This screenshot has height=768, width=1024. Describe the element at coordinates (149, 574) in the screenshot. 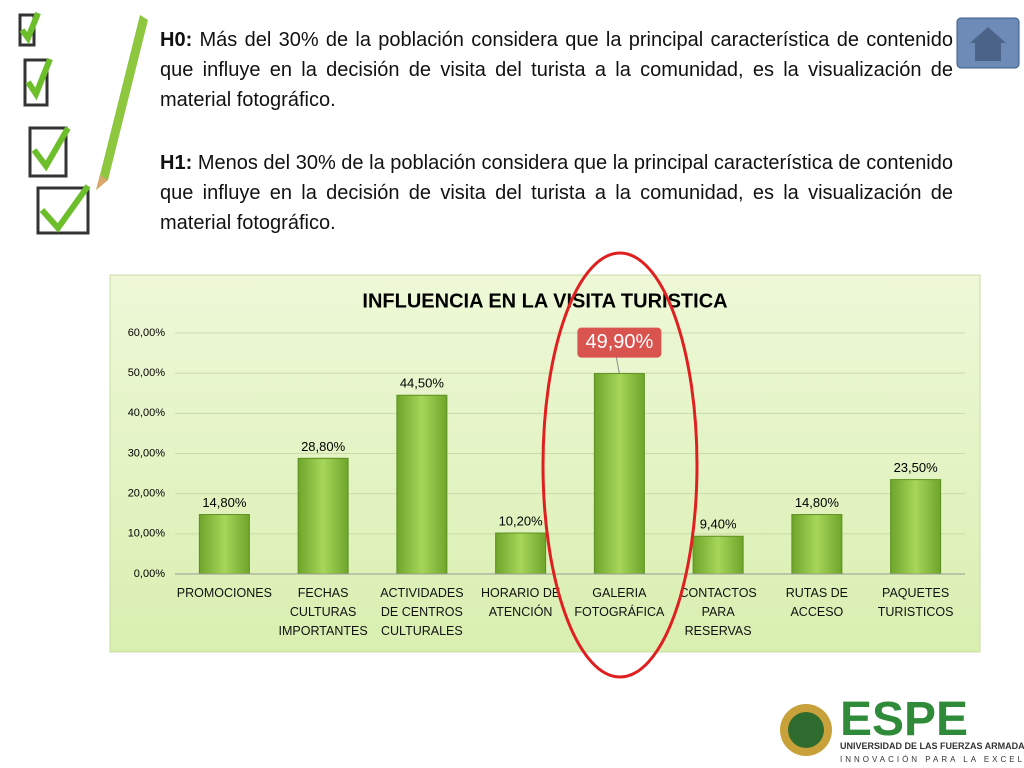

I see `y-tick-label: 0,00%` at that location.